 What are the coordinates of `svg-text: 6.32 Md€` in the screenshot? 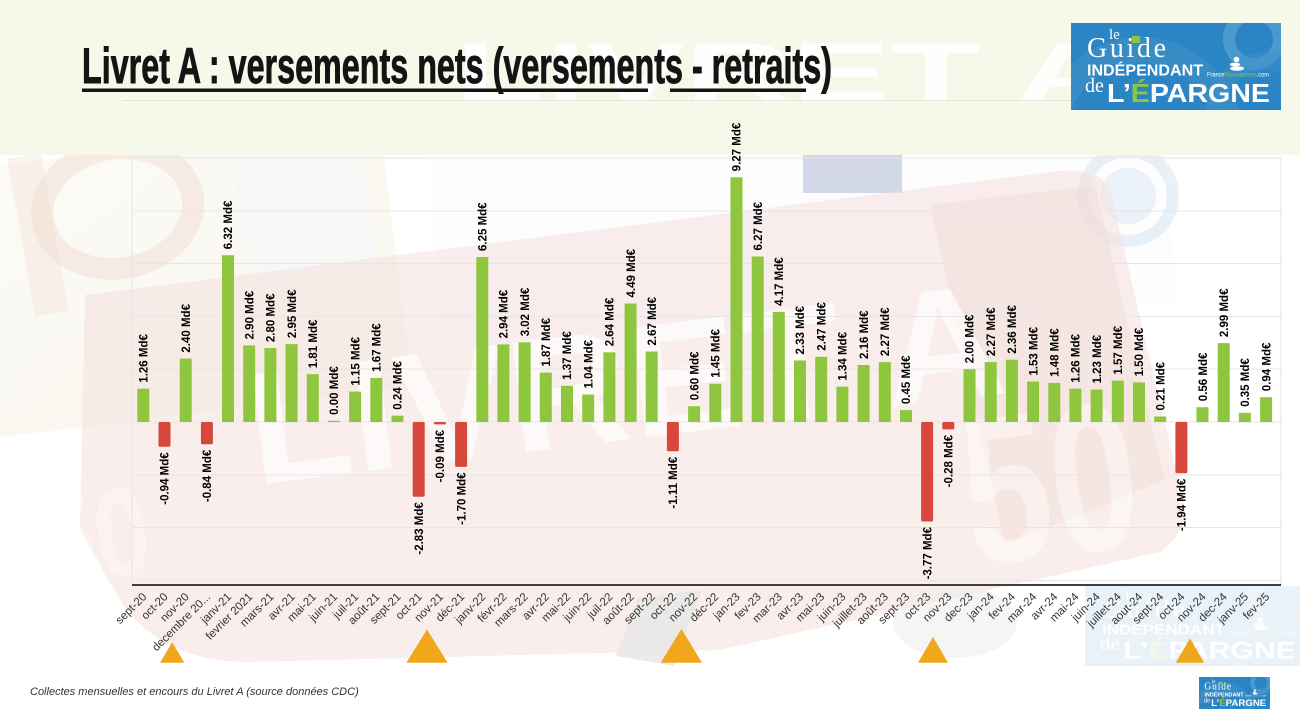 It's located at (229, 224).